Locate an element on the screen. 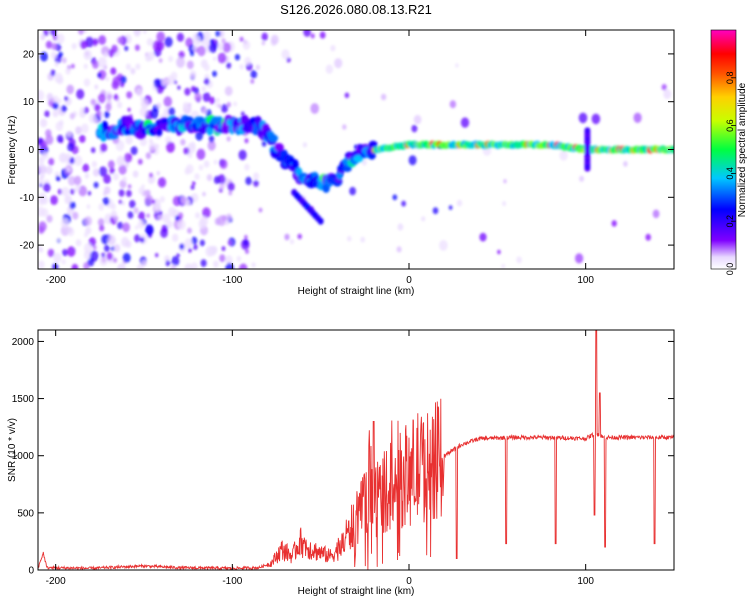 The image size is (750, 605). spectrogram-ylabel: Frequency (Hz) is located at coordinates (12, 150).